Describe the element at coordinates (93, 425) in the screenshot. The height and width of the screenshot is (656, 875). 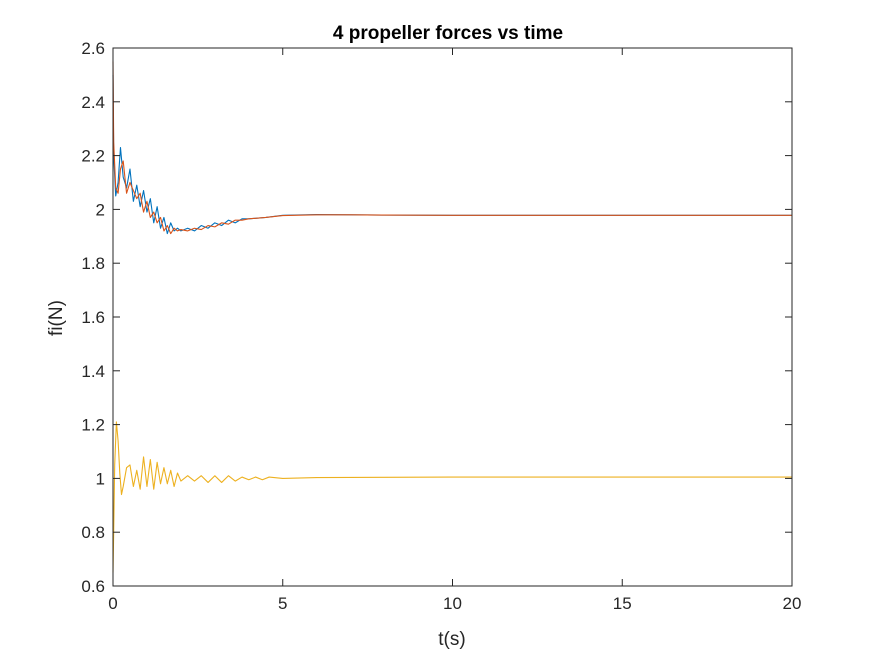
I see `y-tick-label: 1.2` at that location.